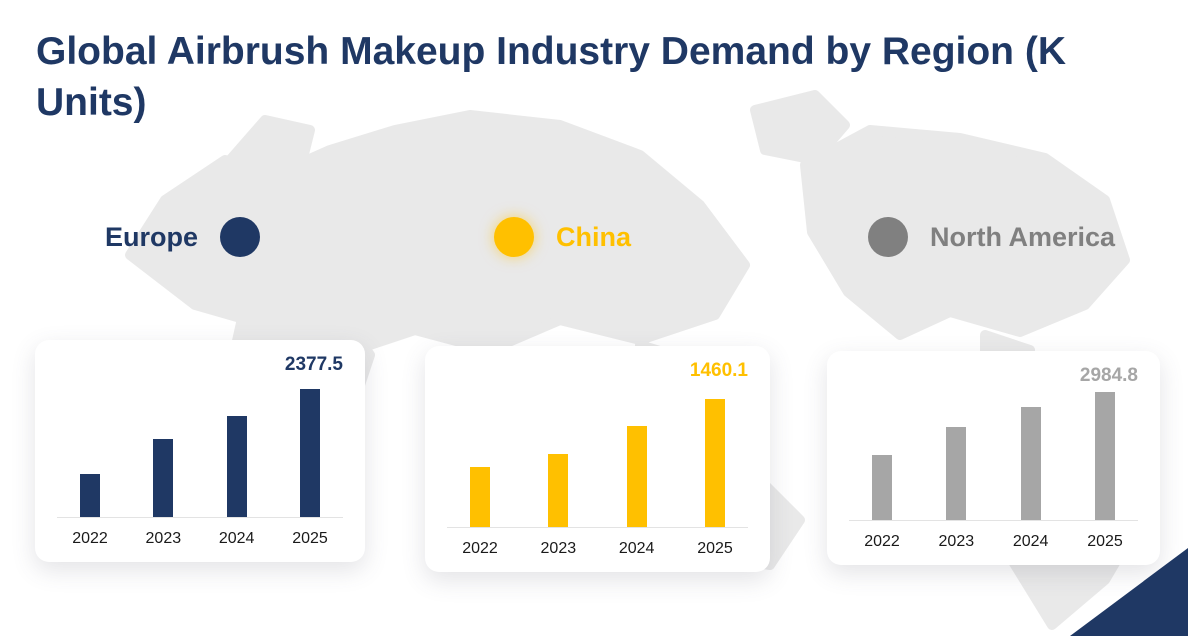 The width and height of the screenshot is (1188, 636). I want to click on plot-area-europe, so click(200, 447).